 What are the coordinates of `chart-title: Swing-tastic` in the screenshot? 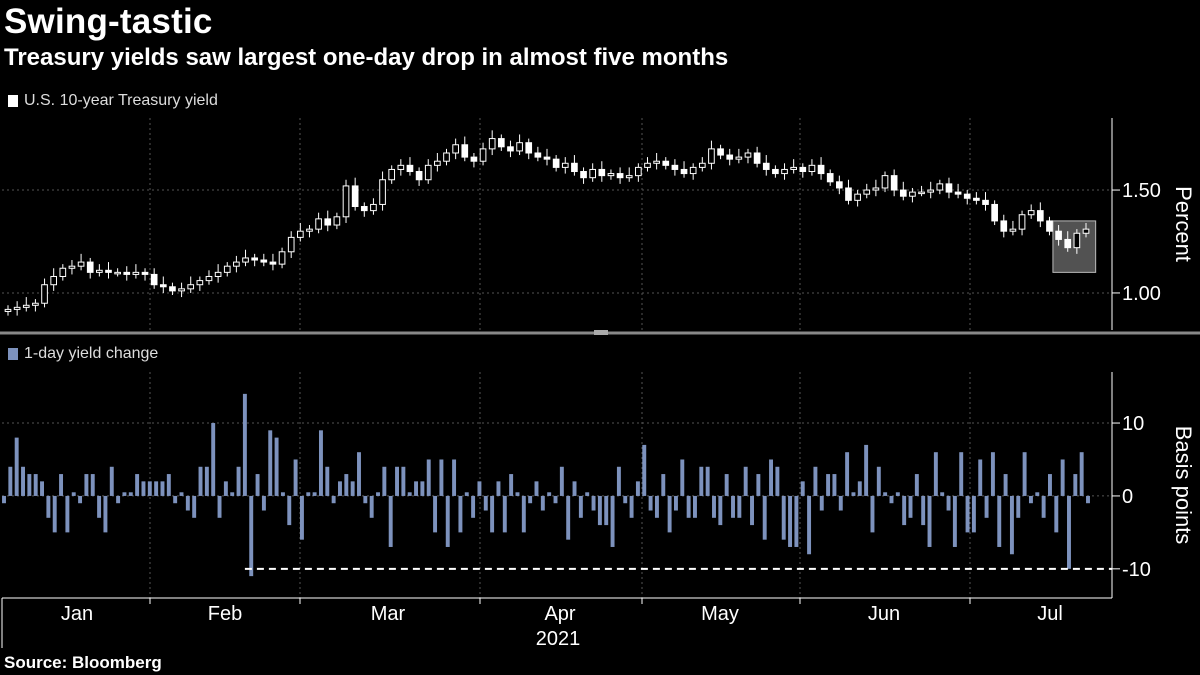 It's located at (108, 21).